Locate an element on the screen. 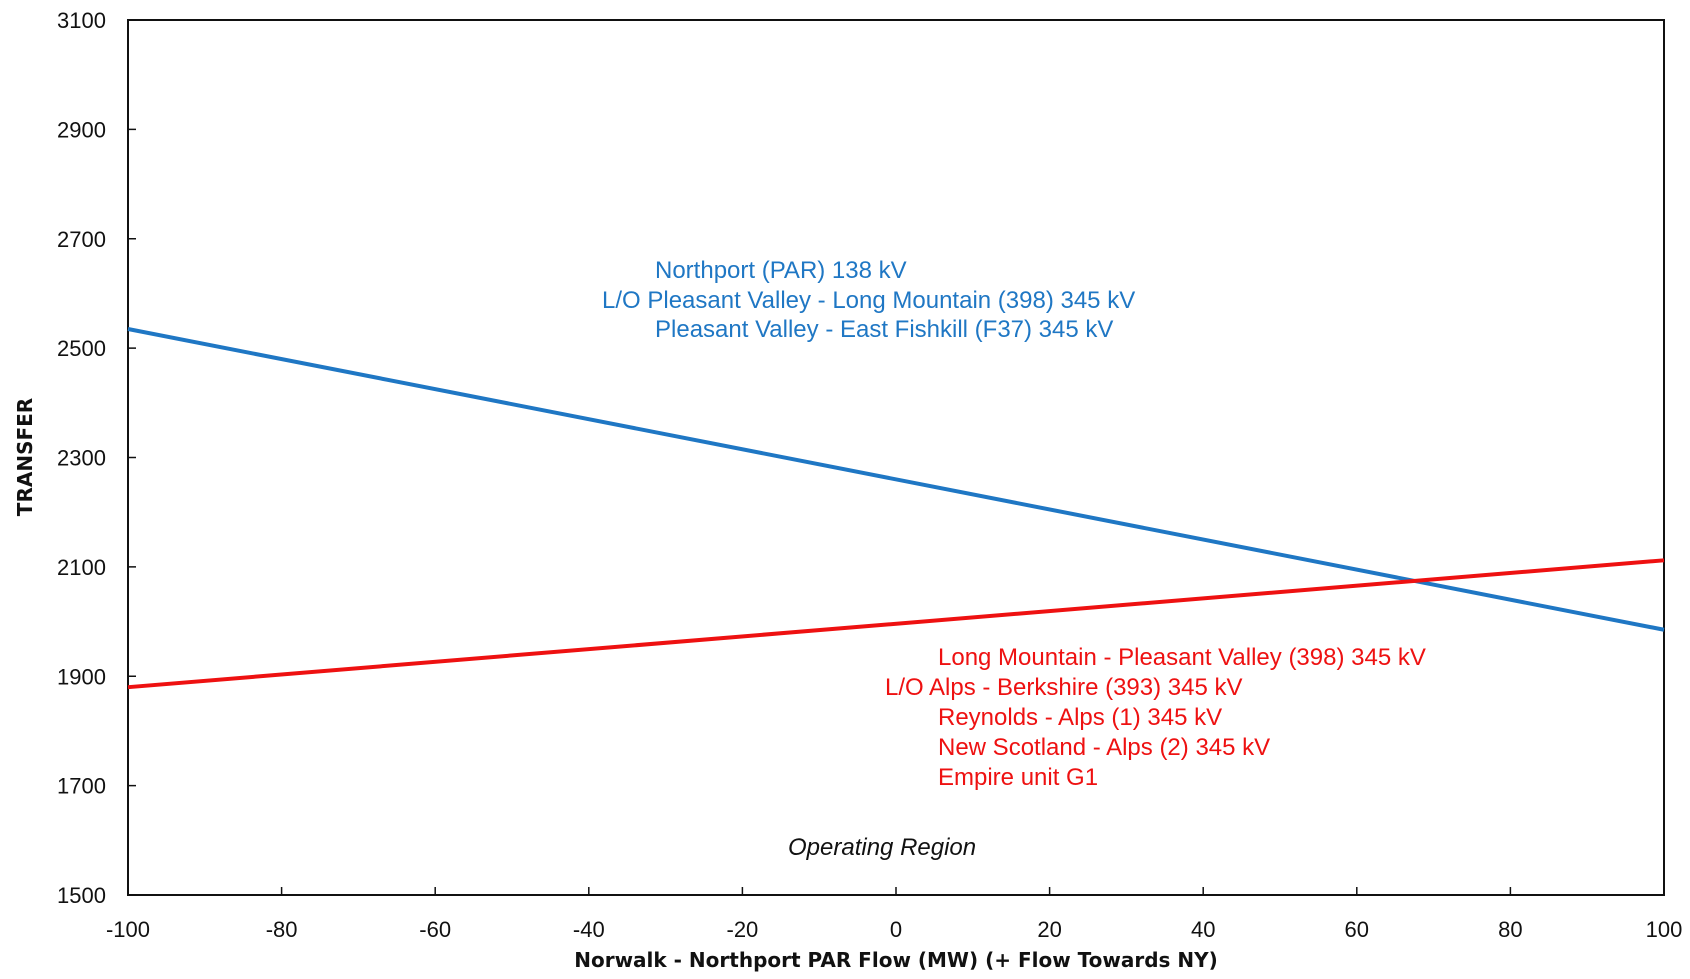  y-tick-label: 2500 is located at coordinates (81, 348).